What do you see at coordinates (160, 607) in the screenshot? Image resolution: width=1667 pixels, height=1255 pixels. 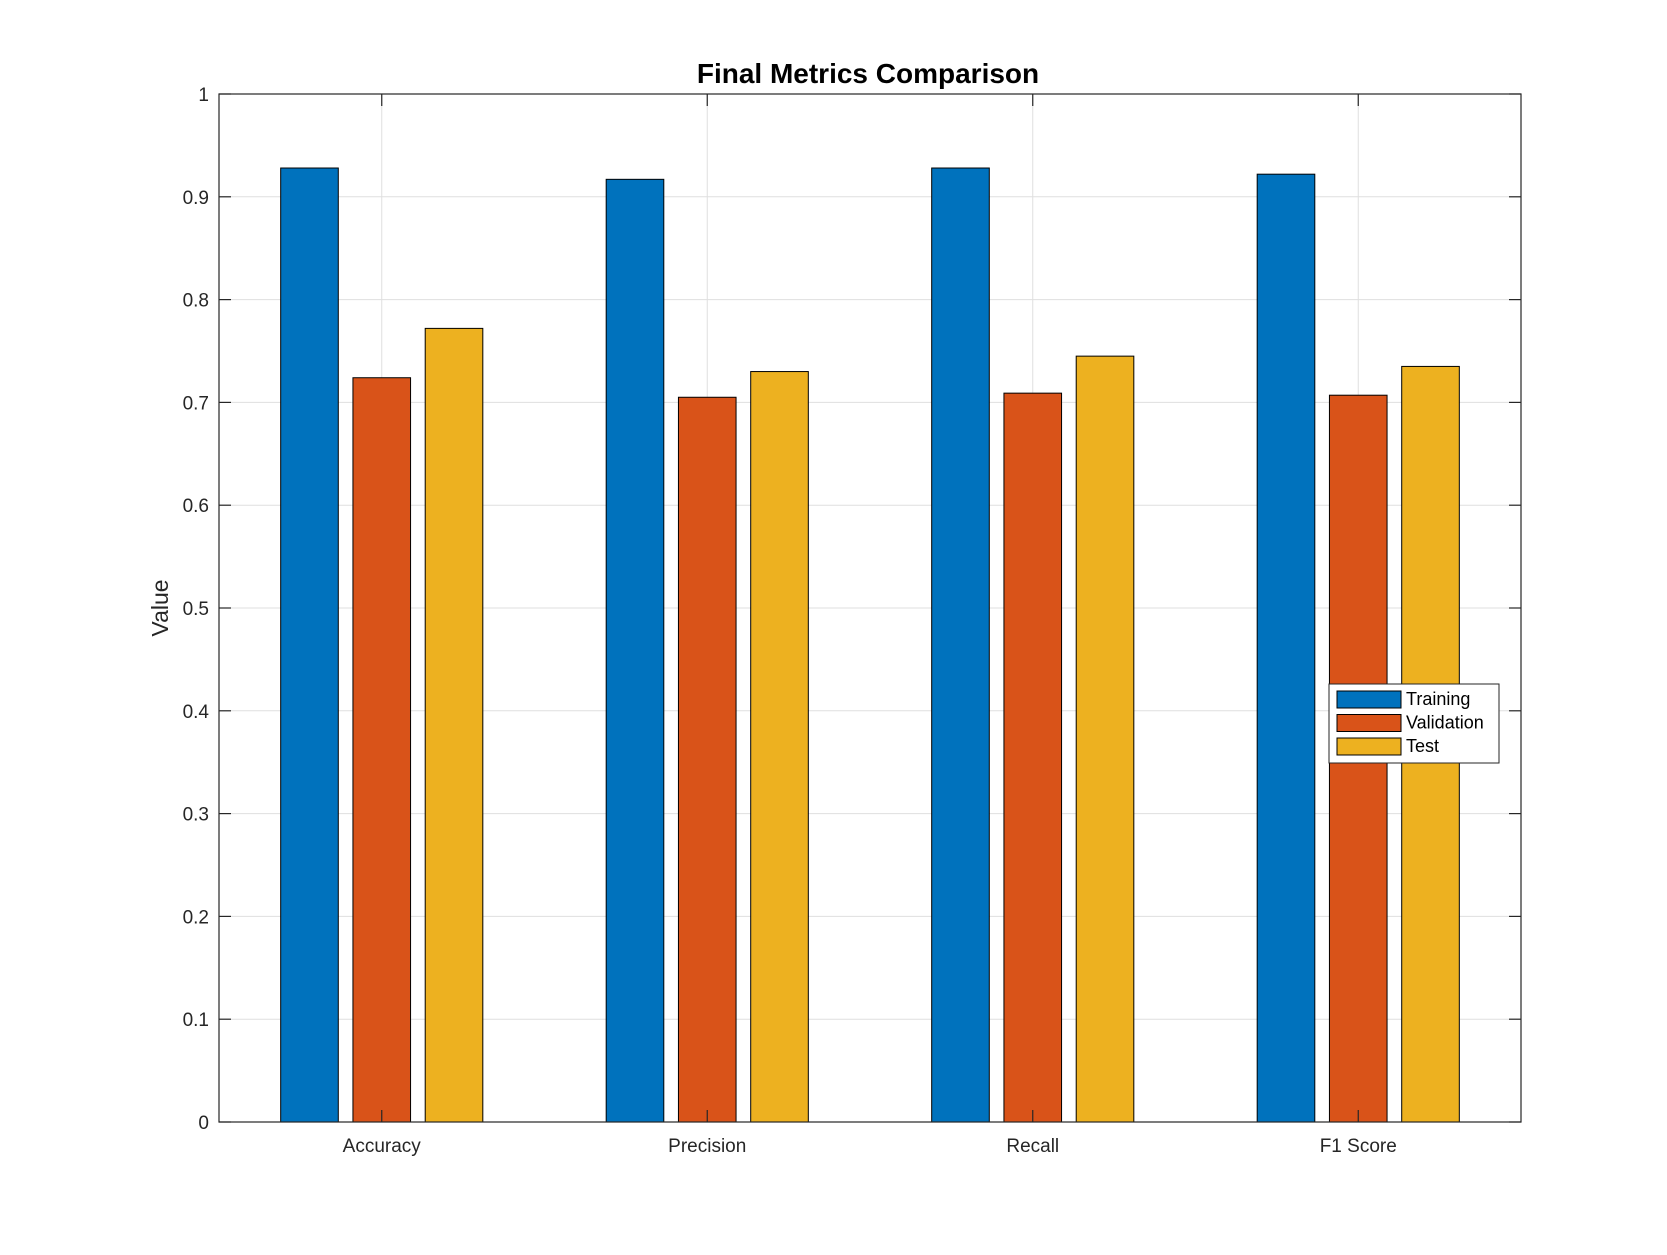 I see `y-axis-label: Value` at bounding box center [160, 607].